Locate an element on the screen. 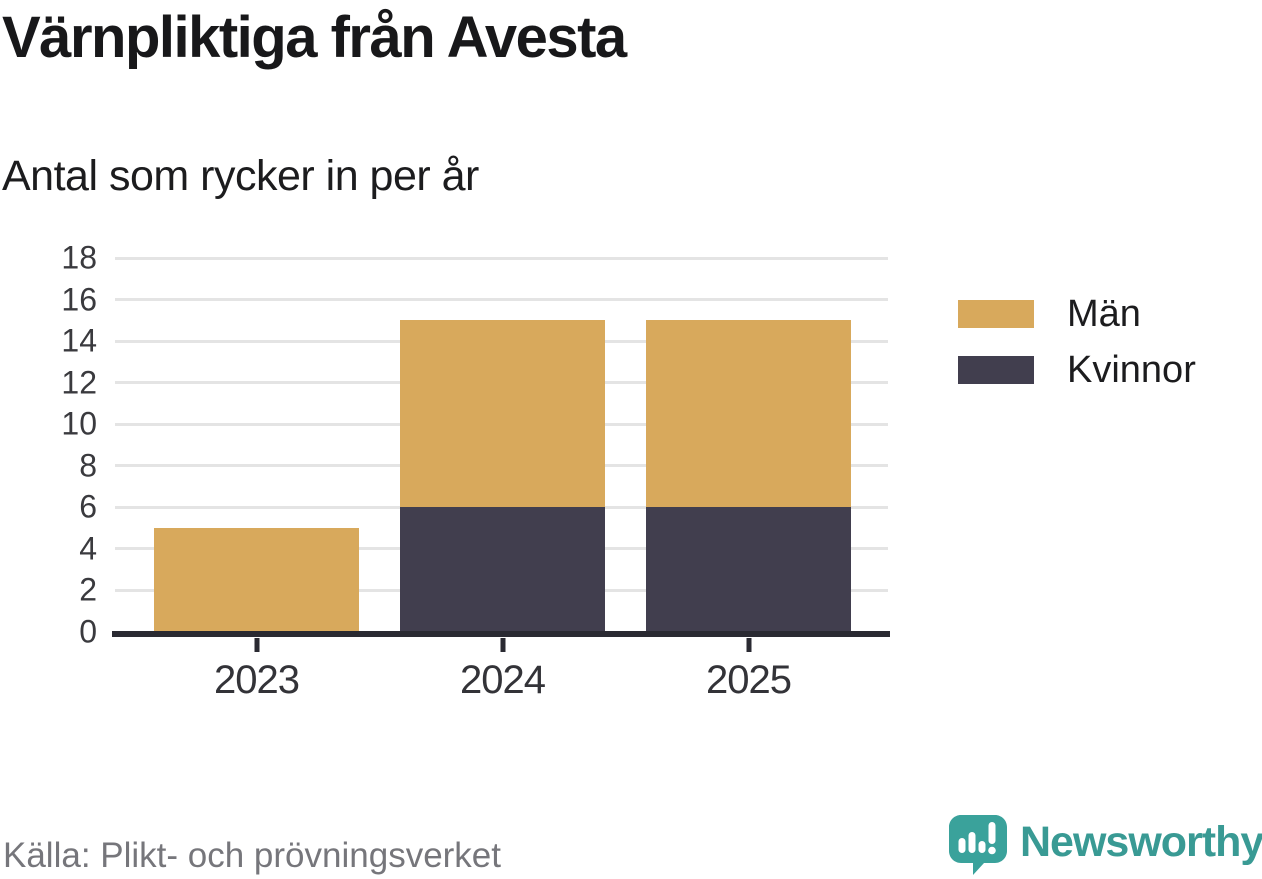 This screenshot has height=879, width=1262. legend-label-kvinnor: Kvinnor is located at coordinates (1131, 369).